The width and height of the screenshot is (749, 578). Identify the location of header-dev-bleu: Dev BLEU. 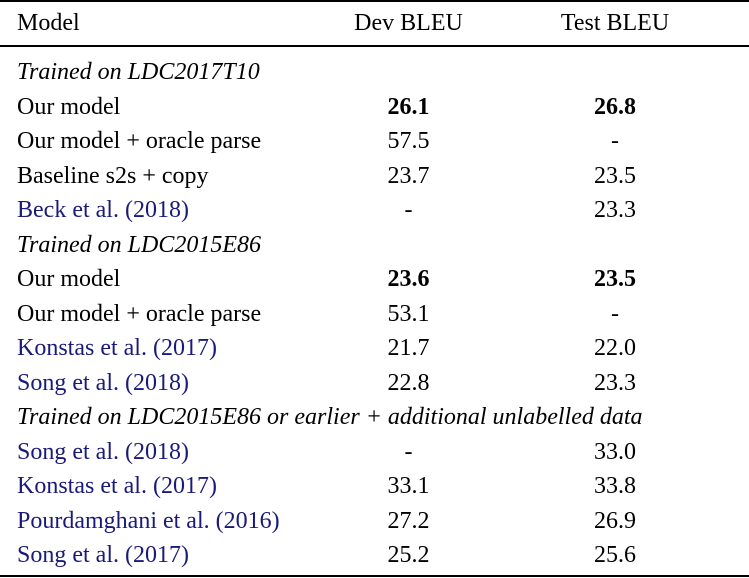
(408, 23).